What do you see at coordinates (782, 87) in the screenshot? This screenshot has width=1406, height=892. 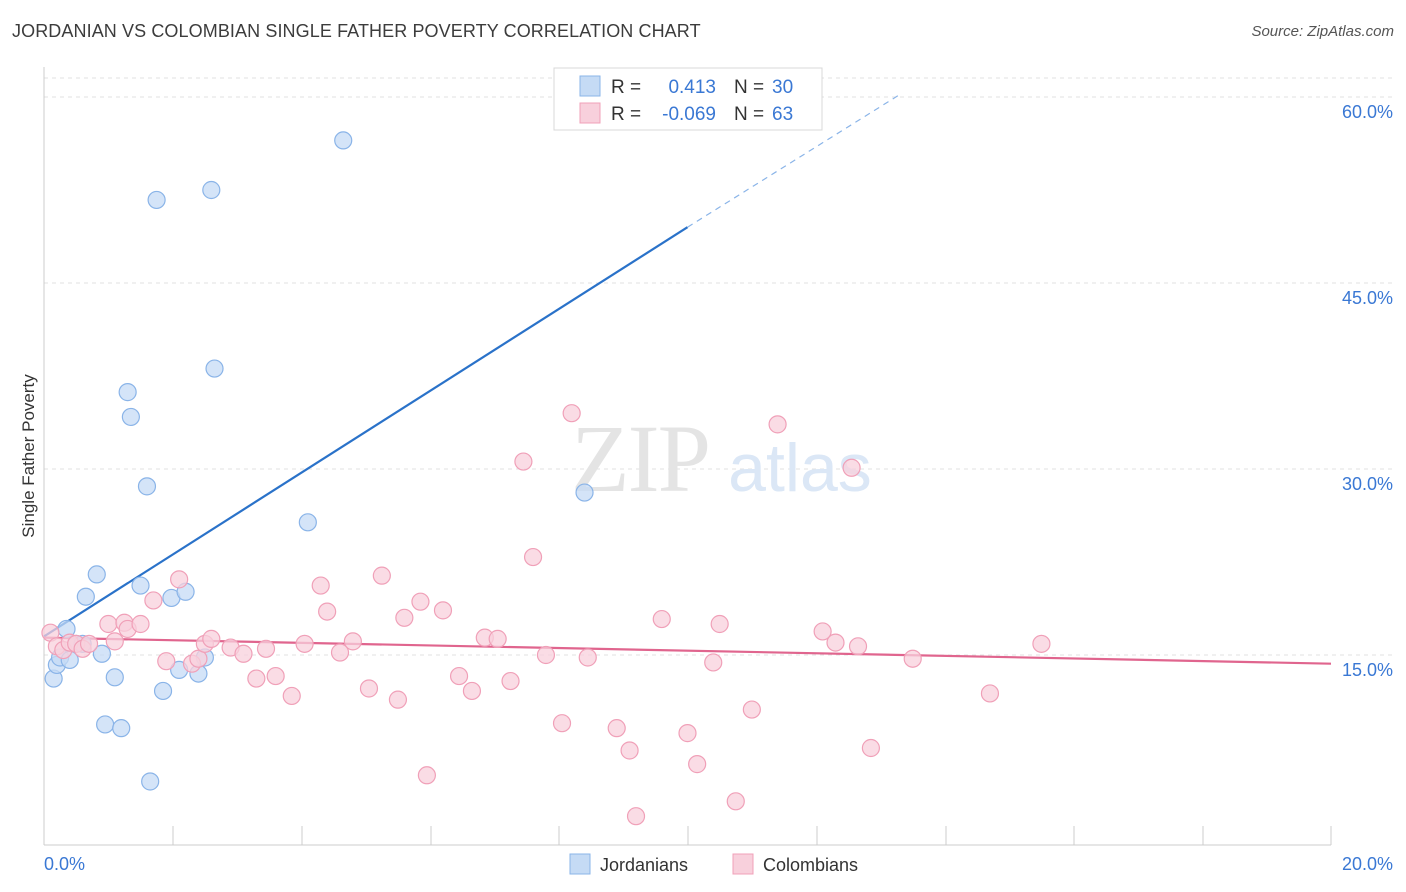 I see `stats-n-value-jordanians: 30` at bounding box center [782, 87].